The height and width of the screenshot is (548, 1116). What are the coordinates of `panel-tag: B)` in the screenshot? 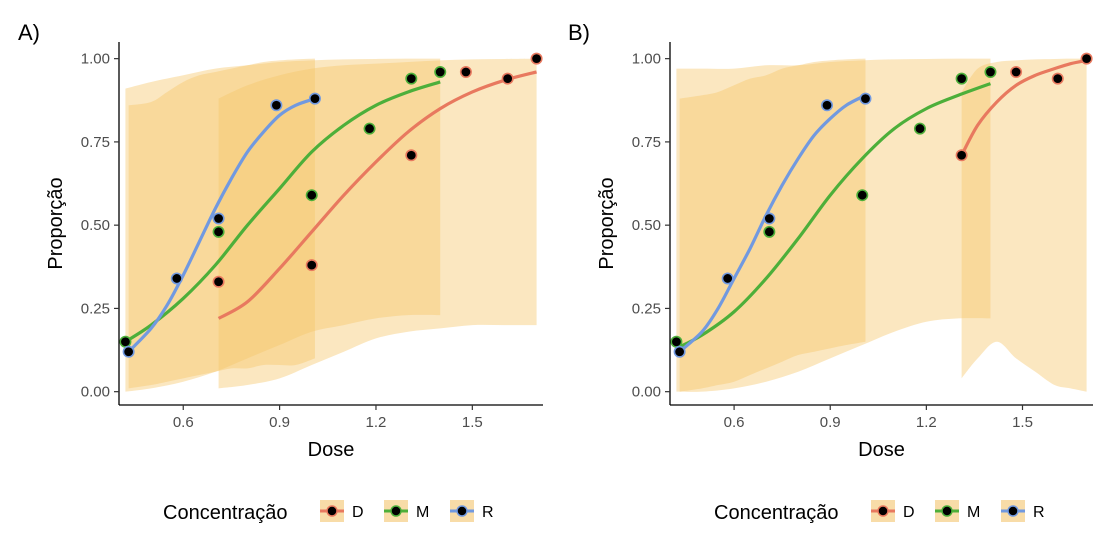 It's located at (579, 32).